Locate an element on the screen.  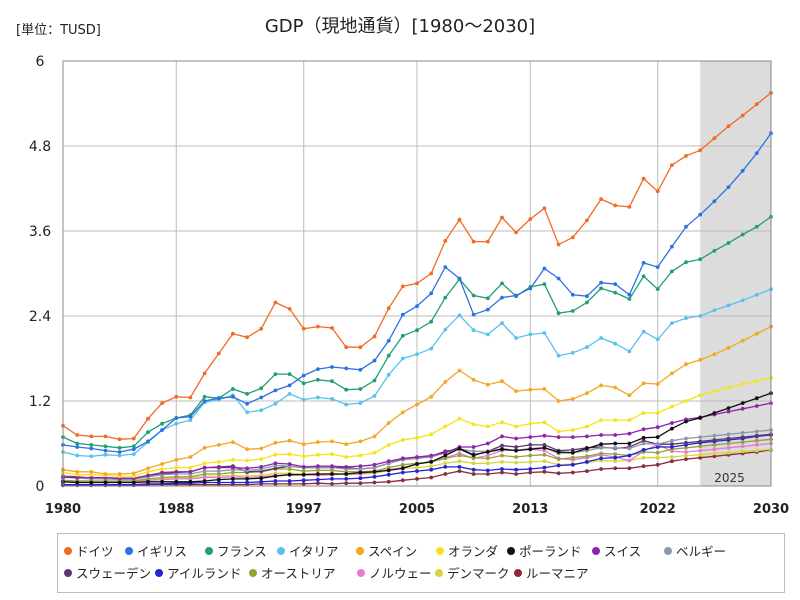
legend-item: ポーランド is located at coordinates (544, 550).